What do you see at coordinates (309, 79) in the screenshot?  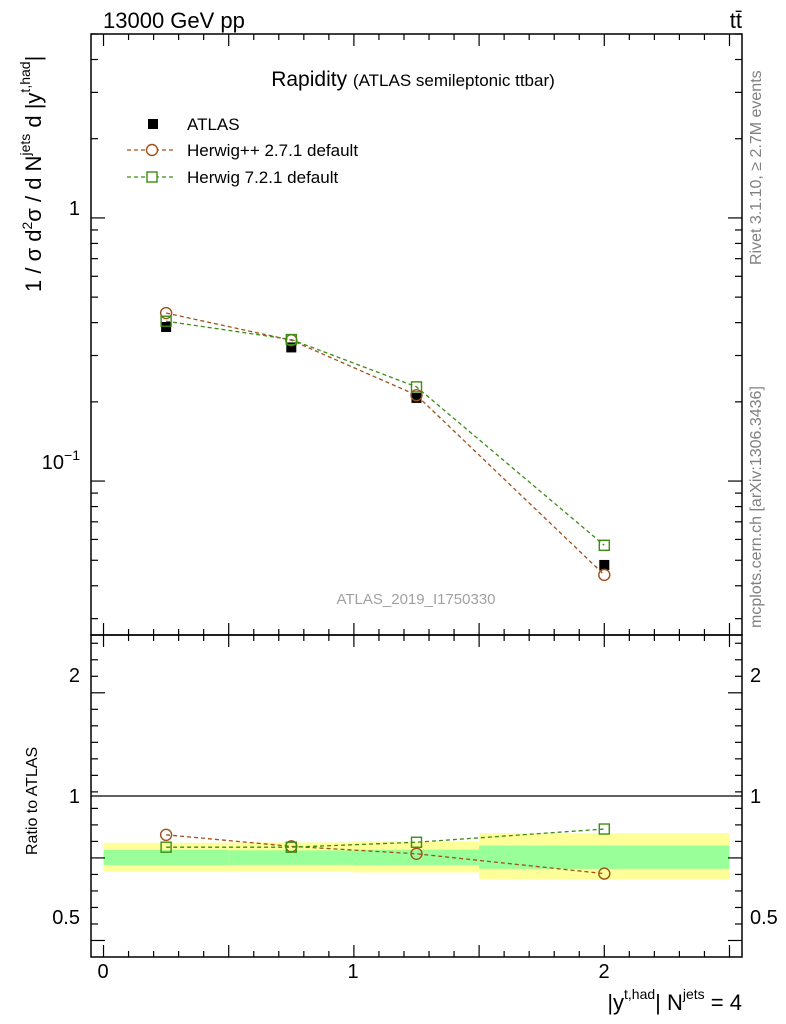 I see `title-main: Rapidity` at bounding box center [309, 79].